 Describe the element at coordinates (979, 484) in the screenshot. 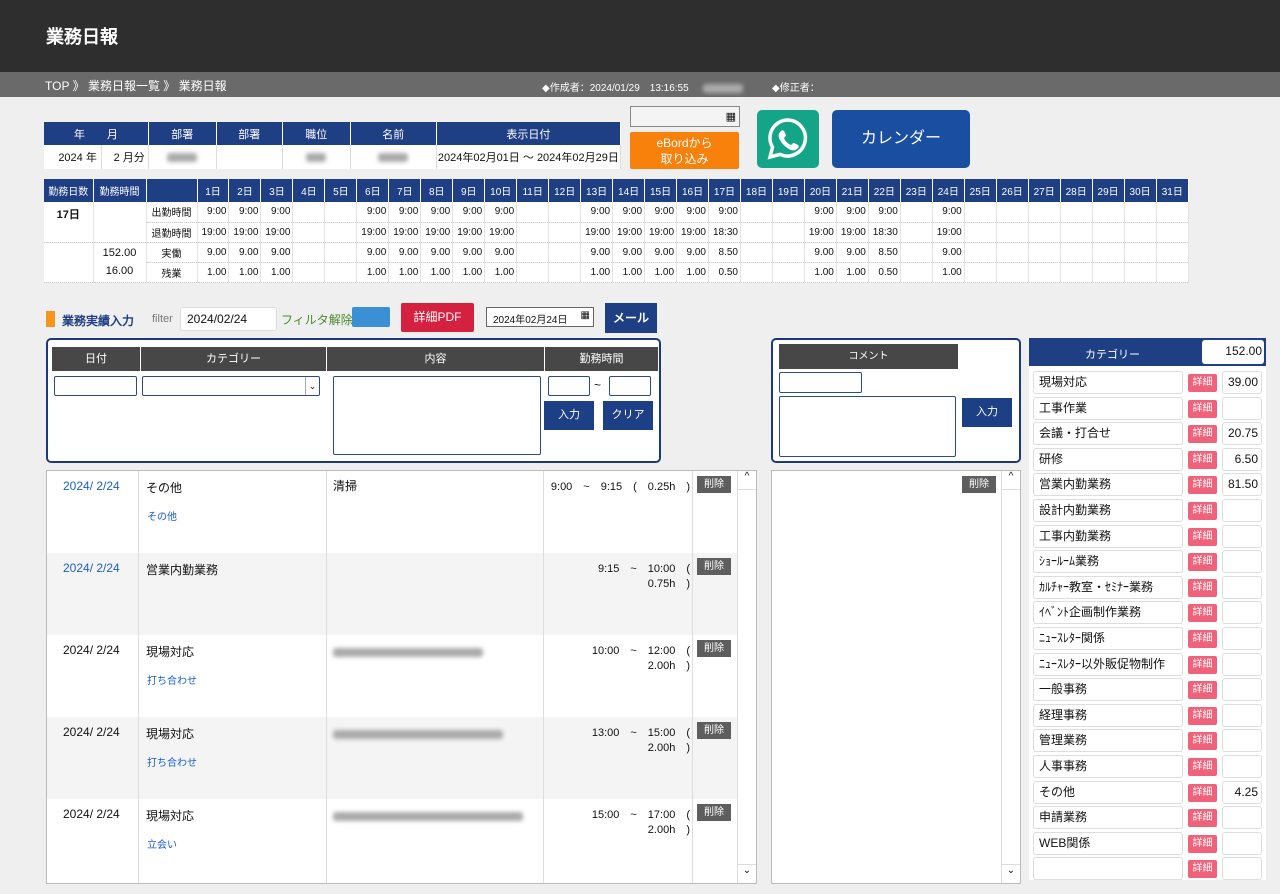

I see `comment-delete-button: 削除` at that location.